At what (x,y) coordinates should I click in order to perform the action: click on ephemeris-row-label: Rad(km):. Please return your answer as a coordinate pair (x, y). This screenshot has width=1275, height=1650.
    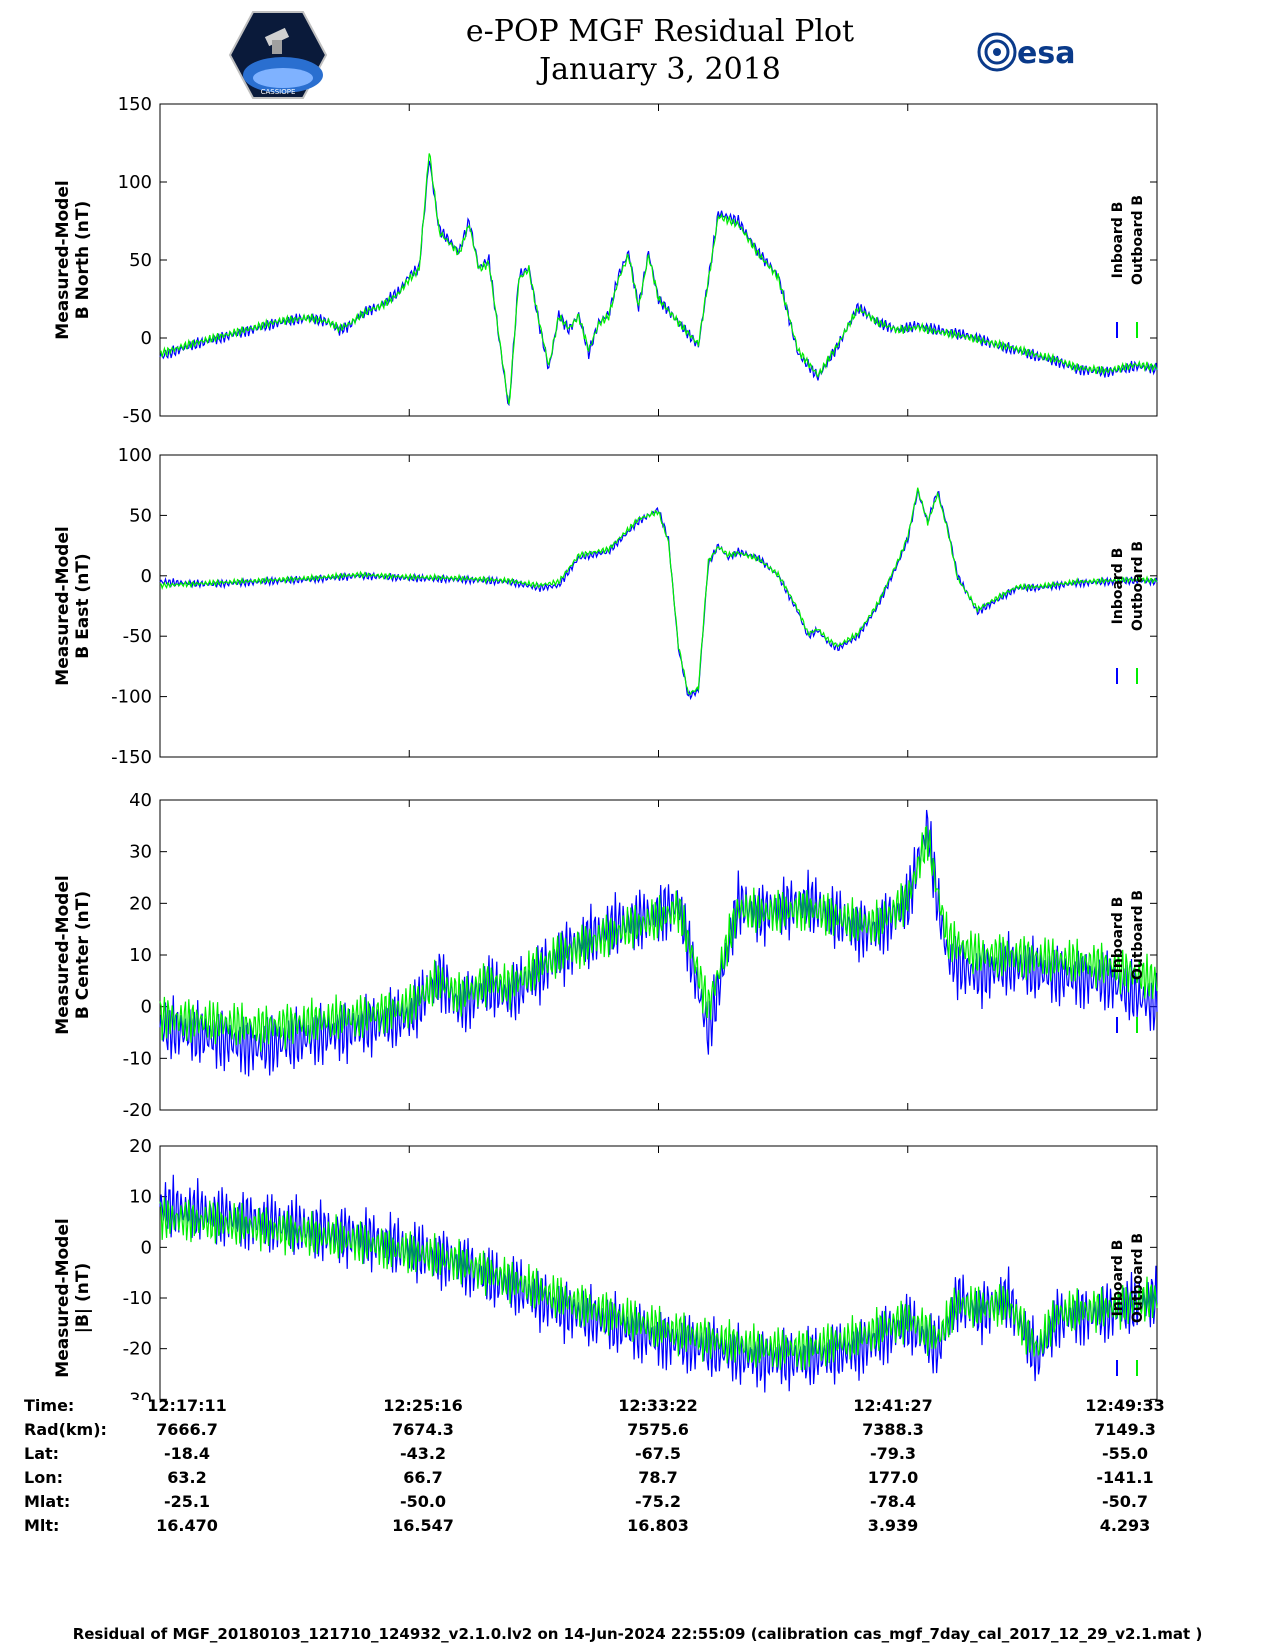
    Looking at the image, I should click on (65, 1429).